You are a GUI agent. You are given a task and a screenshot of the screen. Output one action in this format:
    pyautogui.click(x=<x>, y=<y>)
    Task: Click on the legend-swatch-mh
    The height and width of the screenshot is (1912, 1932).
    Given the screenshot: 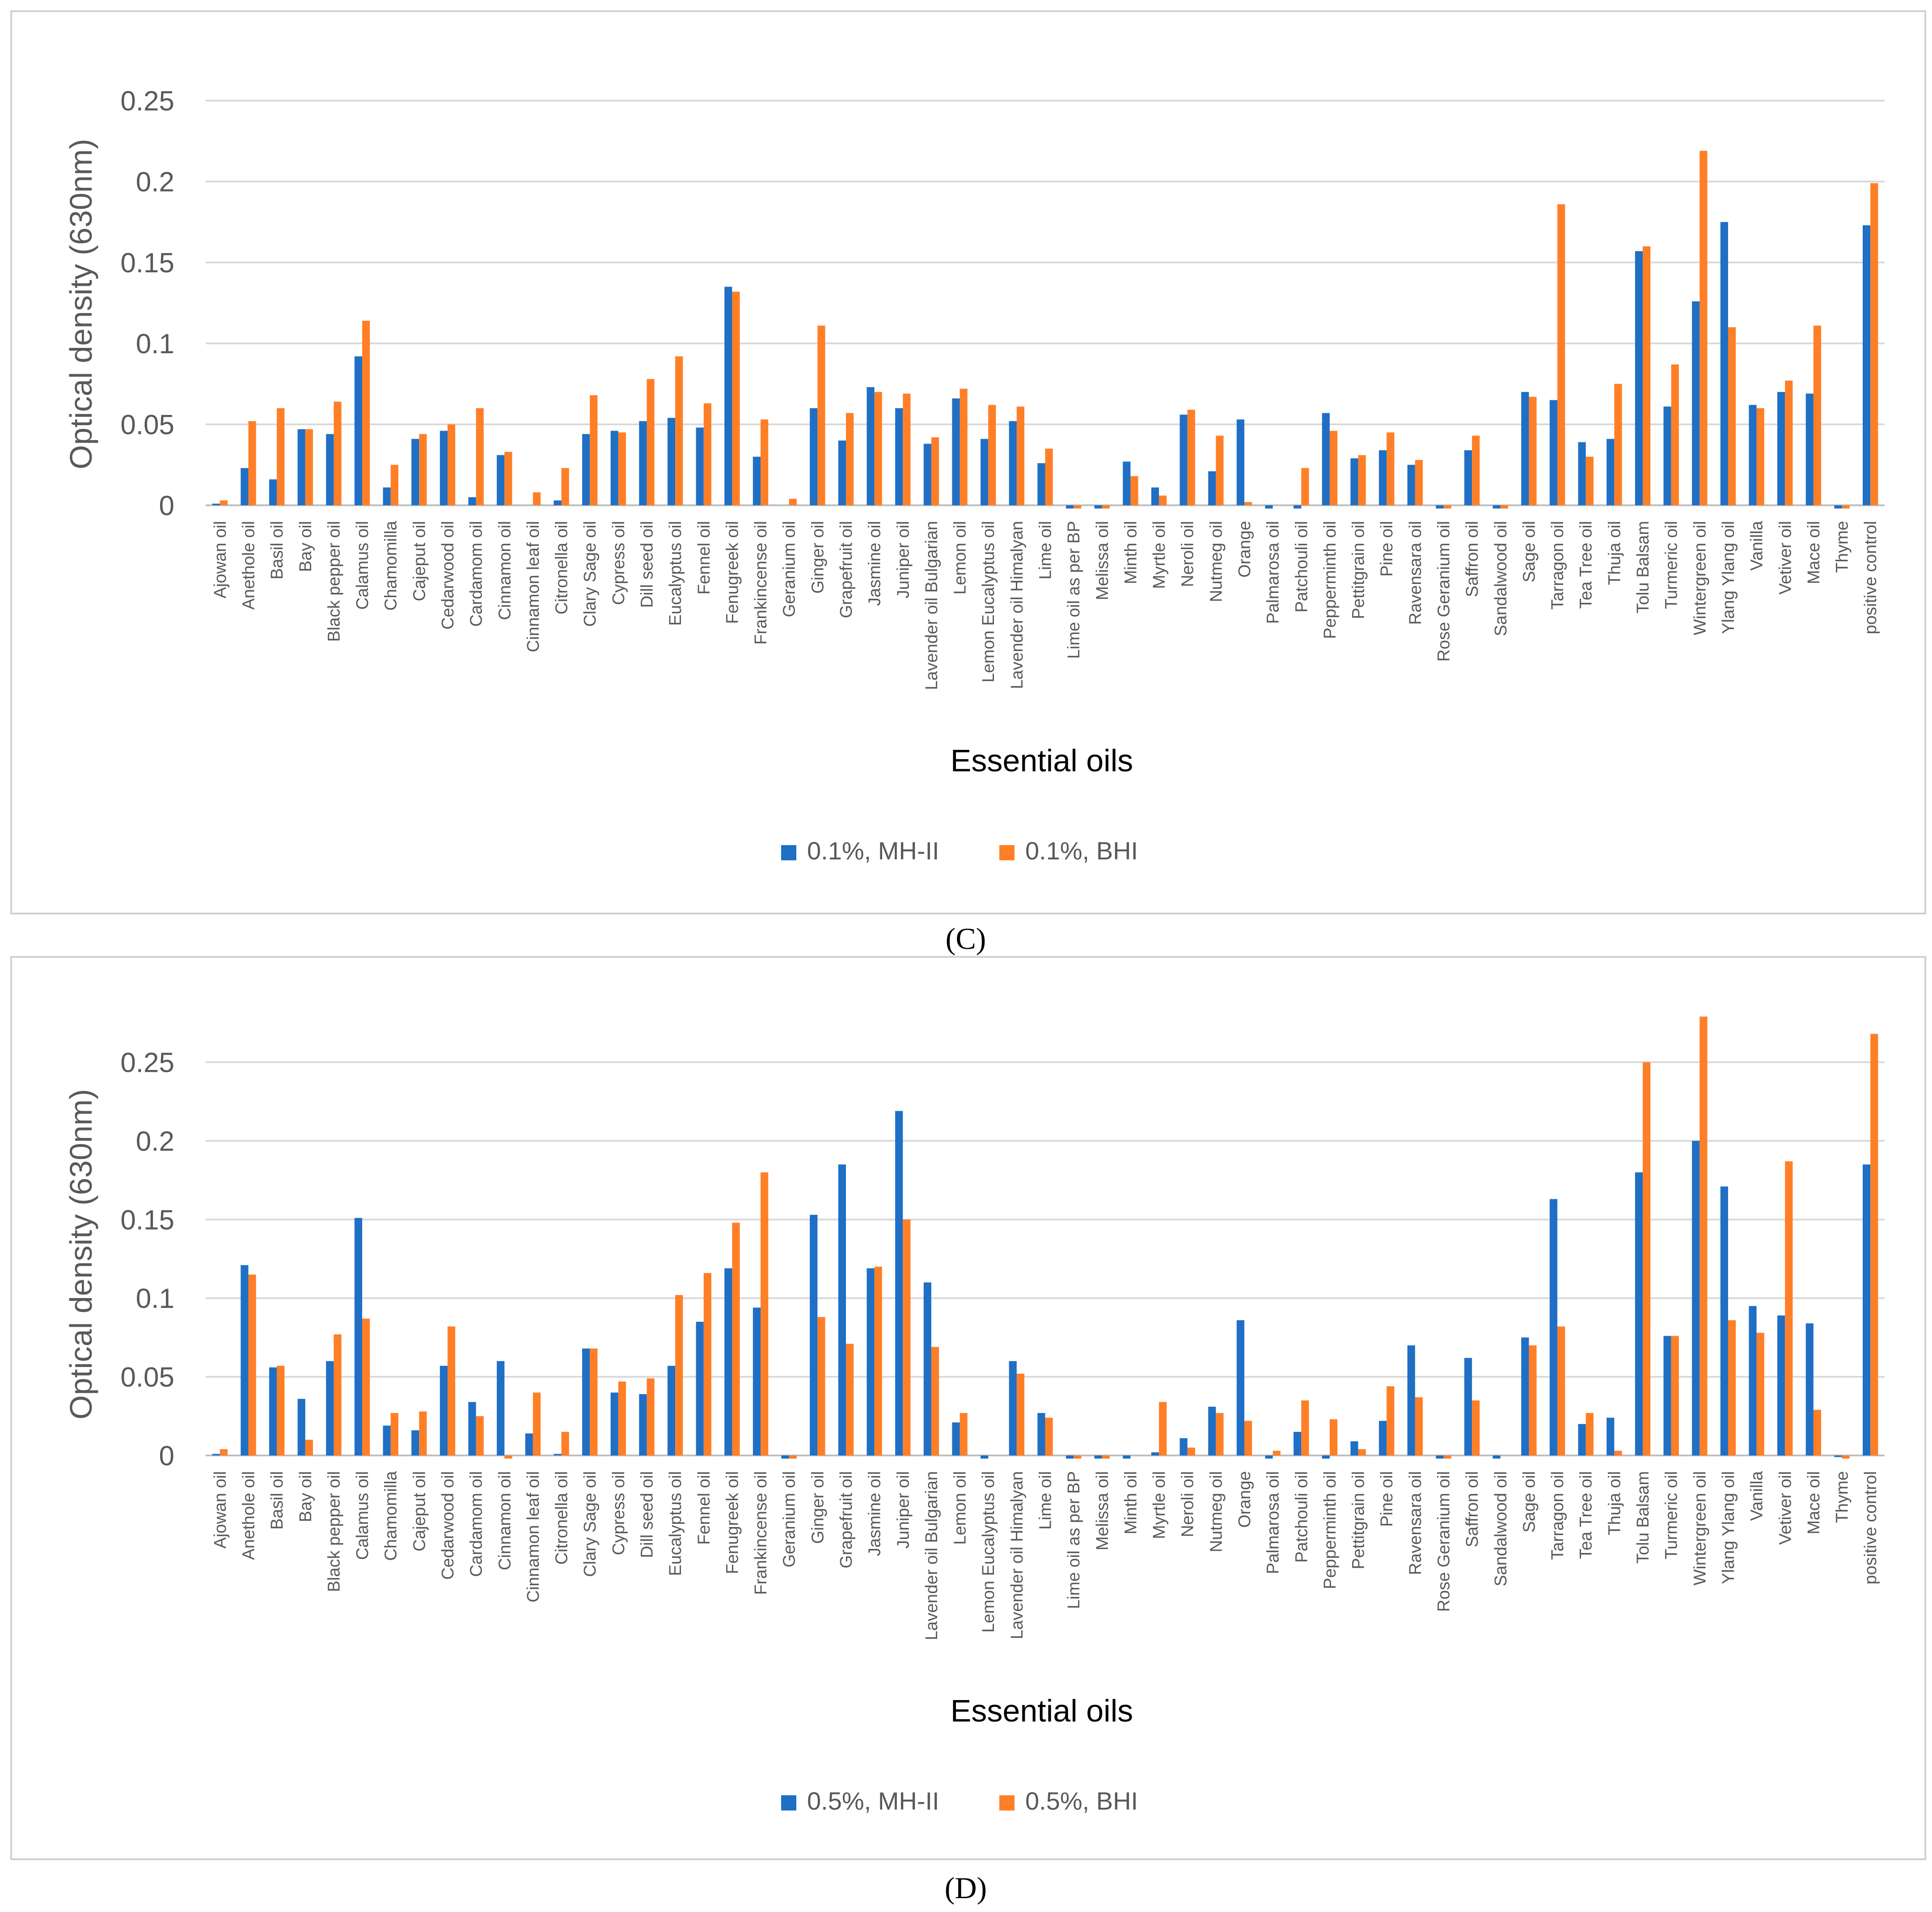 What is the action you would take?
    pyautogui.click(x=789, y=1803)
    